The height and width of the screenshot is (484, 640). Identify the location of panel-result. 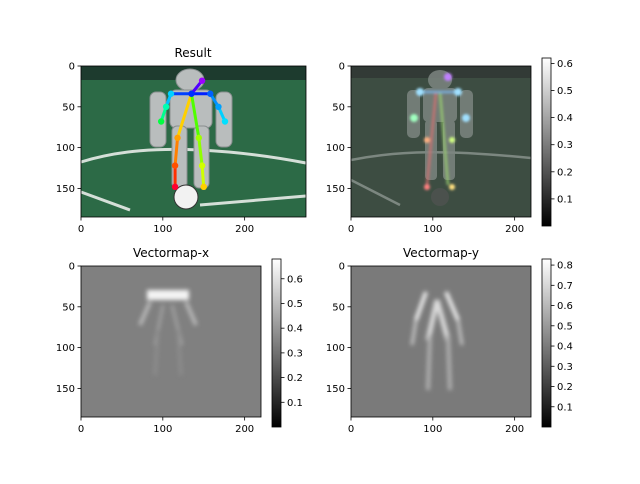
(193, 141).